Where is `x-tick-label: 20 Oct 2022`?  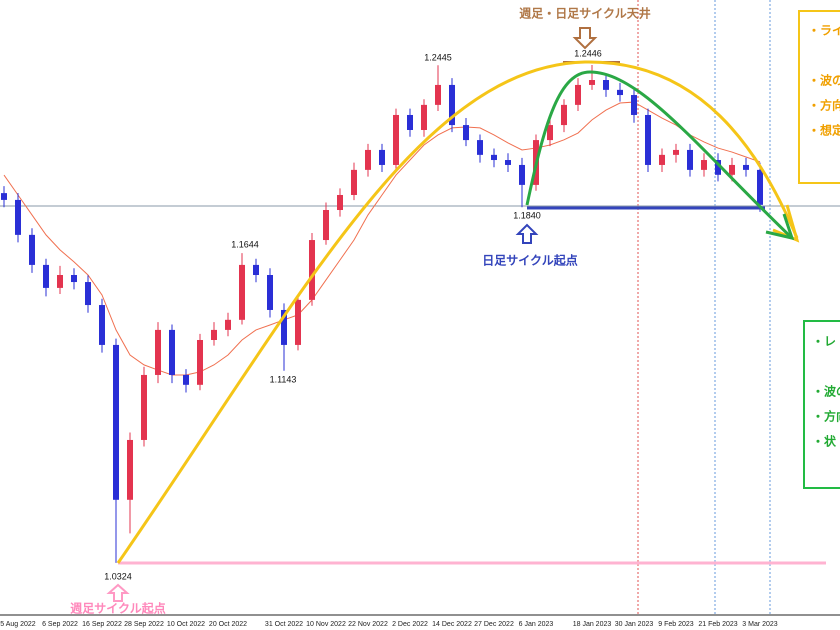
x-tick-label: 20 Oct 2022 is located at coordinates (228, 624).